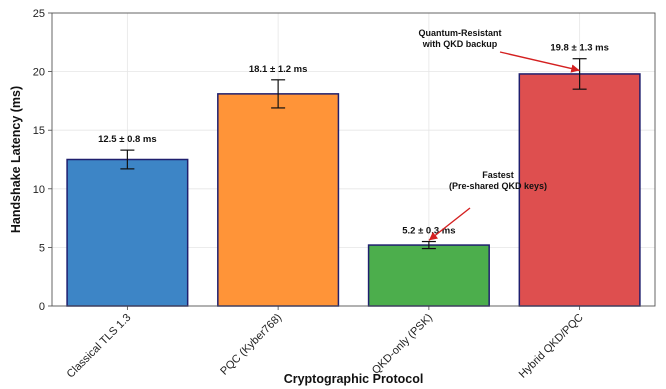  What do you see at coordinates (460, 44) in the screenshot?
I see `annotation-text-line: with QKD backup` at bounding box center [460, 44].